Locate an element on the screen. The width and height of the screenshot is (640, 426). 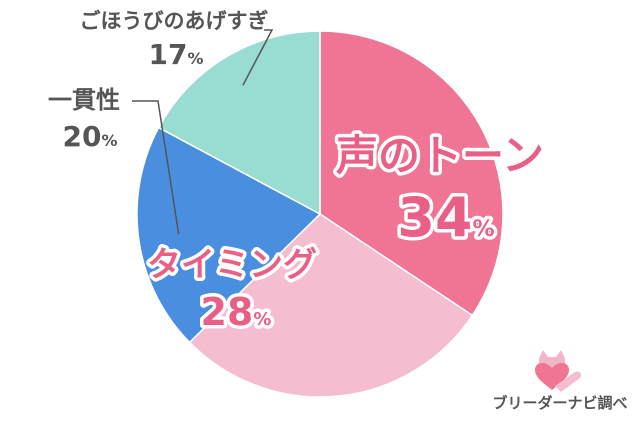
leader-line-consistency is located at coordinates (156, 167).